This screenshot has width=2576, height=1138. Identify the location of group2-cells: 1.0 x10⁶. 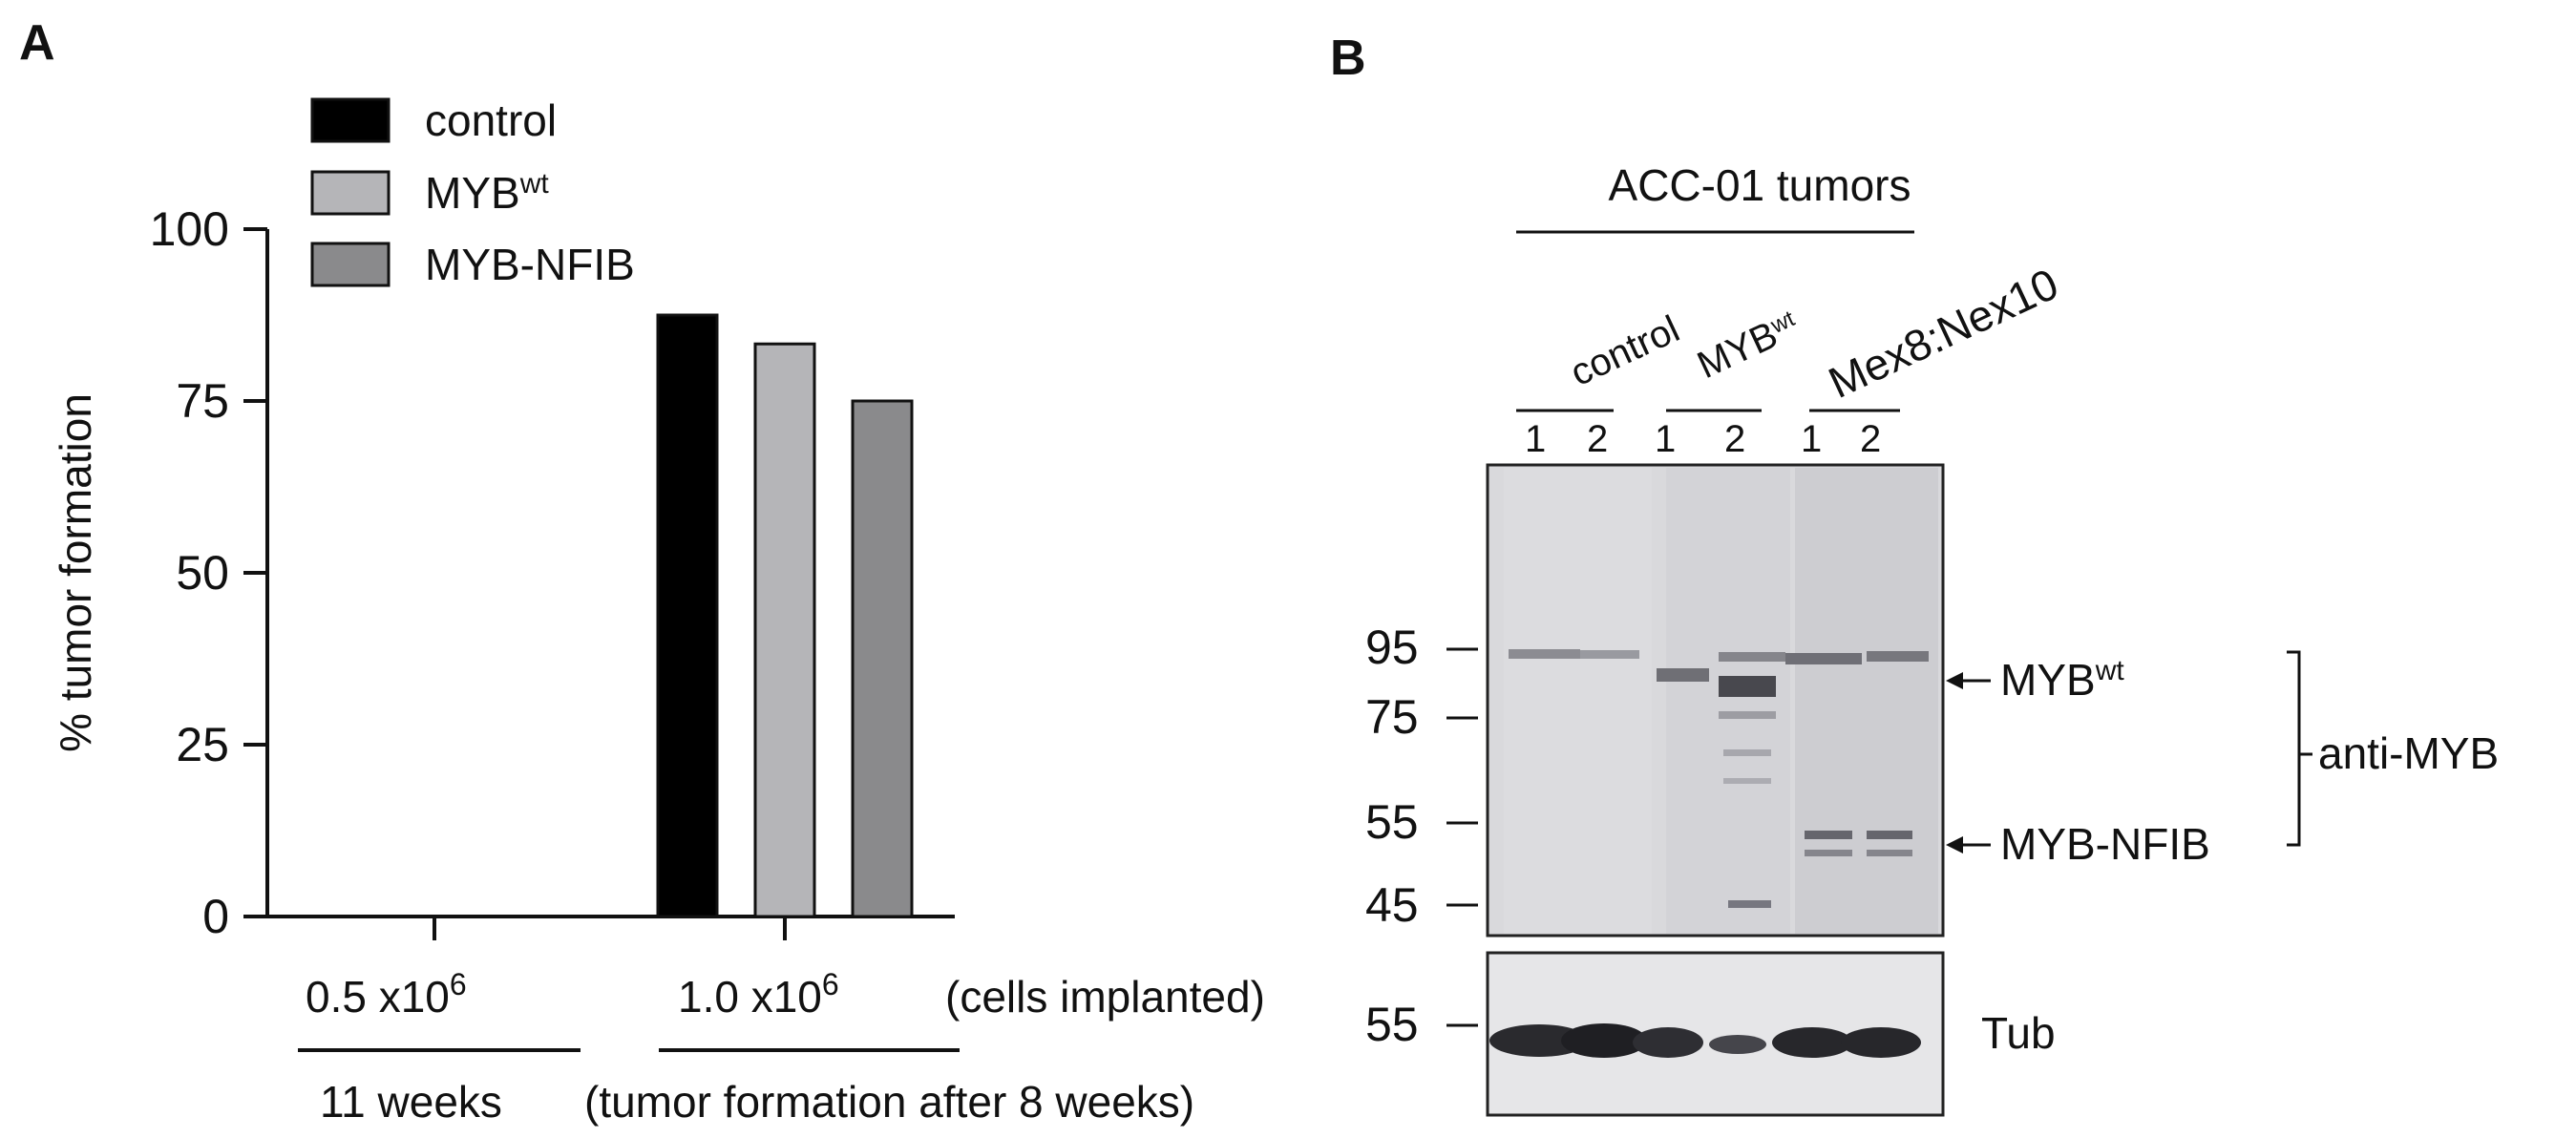
(758, 994).